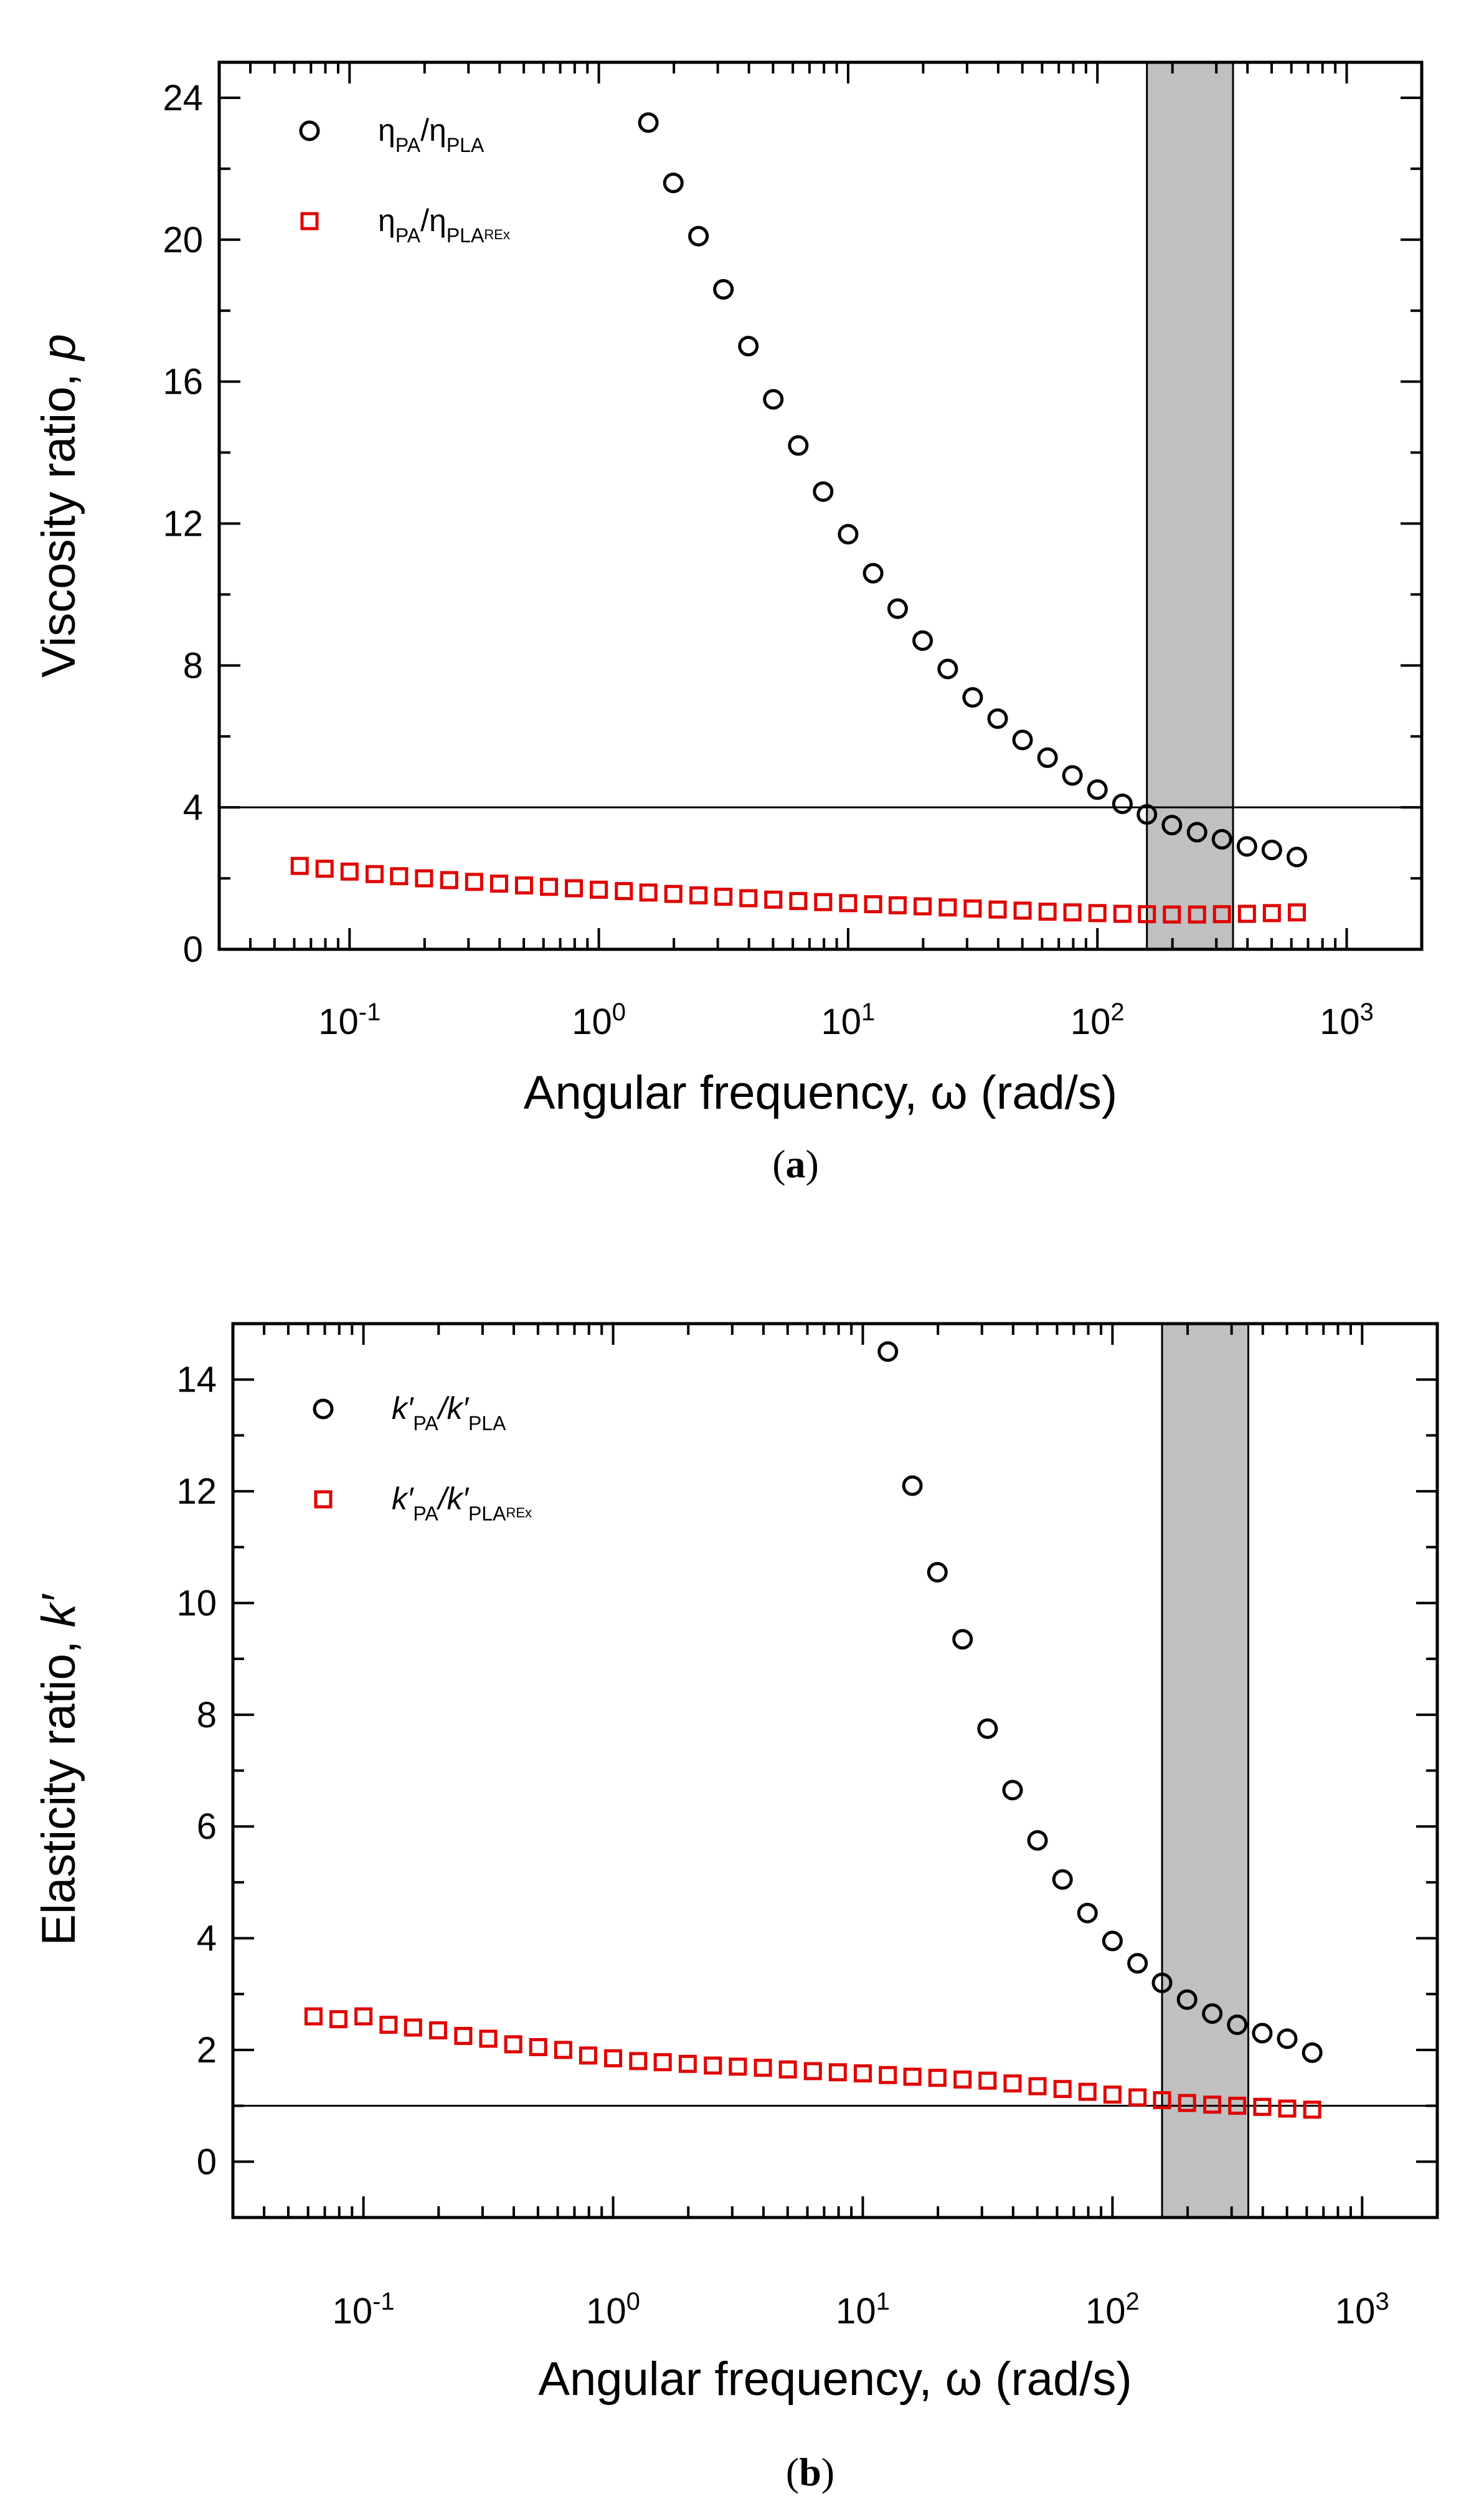 The height and width of the screenshot is (2514, 1484). Describe the element at coordinates (425, 1514) in the screenshot. I see `legend-subscript: PA` at that location.